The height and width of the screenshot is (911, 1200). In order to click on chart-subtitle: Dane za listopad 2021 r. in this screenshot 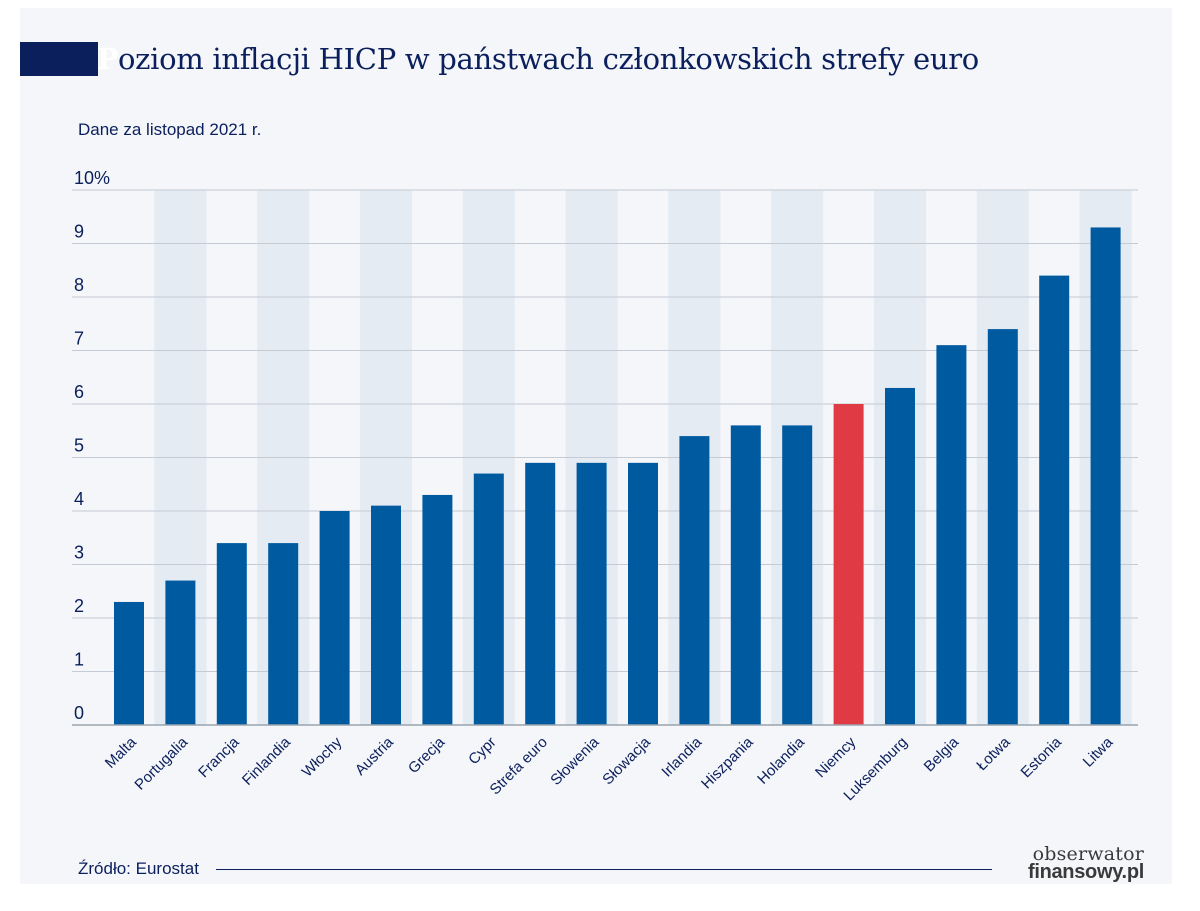, I will do `click(170, 129)`.